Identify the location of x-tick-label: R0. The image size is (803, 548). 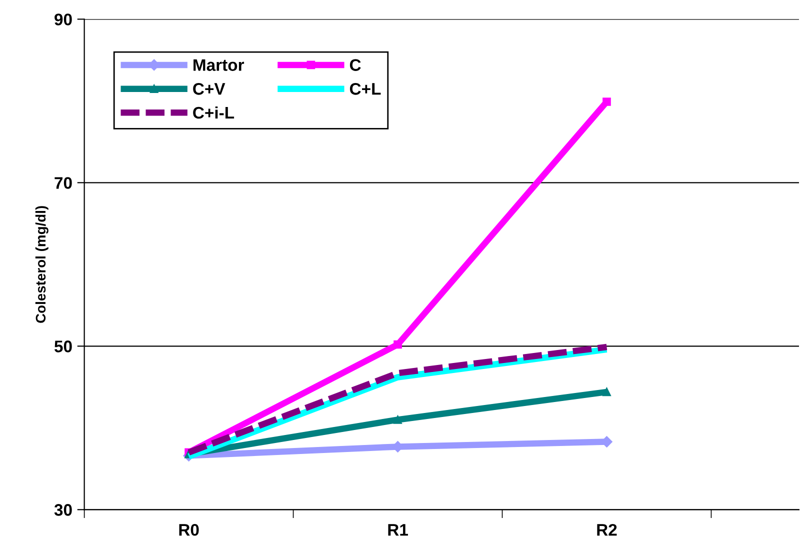
(189, 530).